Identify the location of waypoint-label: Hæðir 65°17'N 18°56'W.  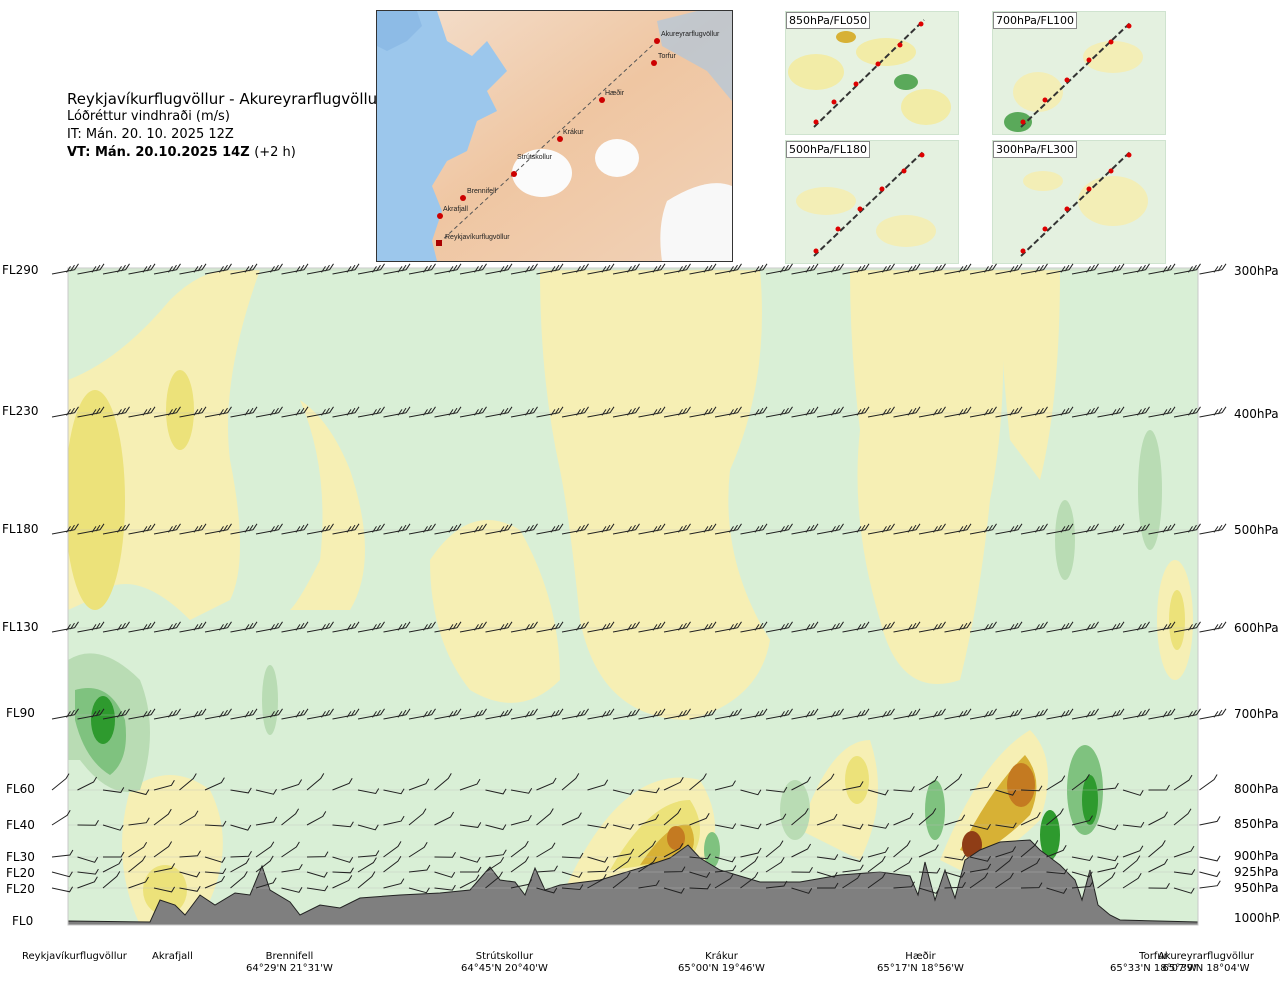
(920, 962).